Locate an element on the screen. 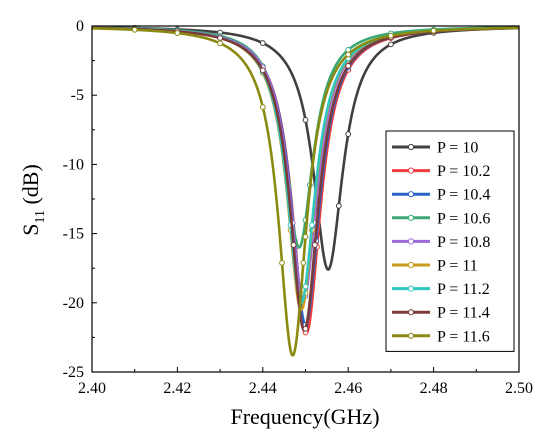  legend-label: P = 10.4 is located at coordinates (463, 195).